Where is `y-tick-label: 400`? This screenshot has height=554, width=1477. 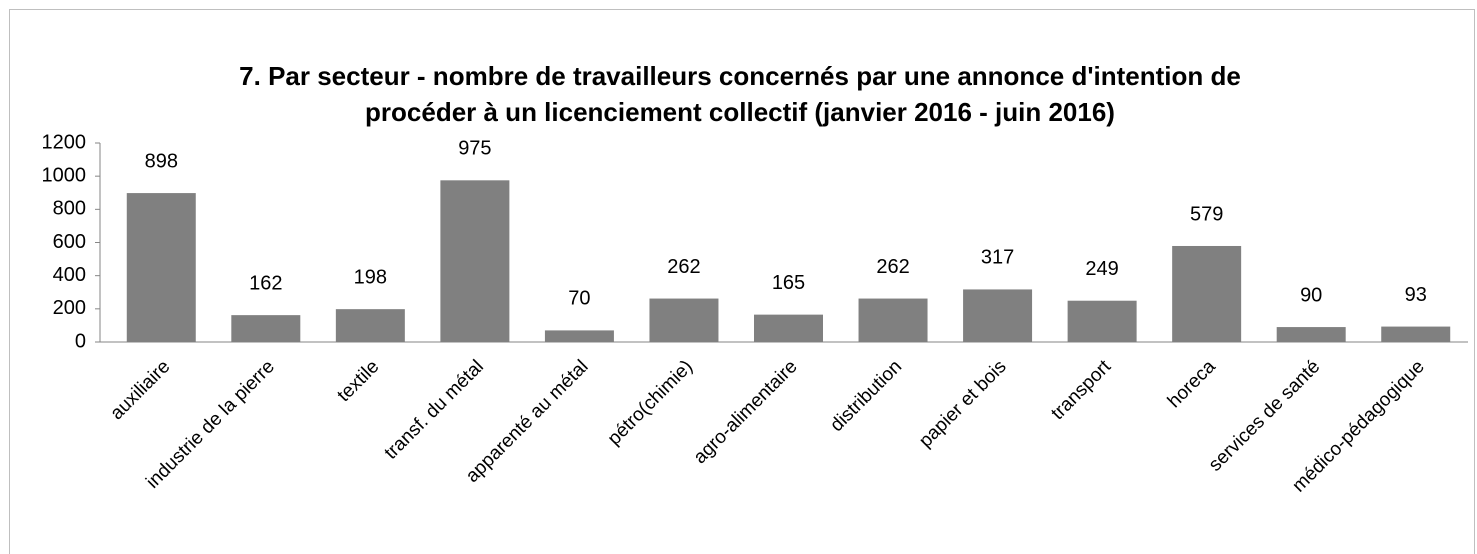 y-tick-label: 400 is located at coordinates (69, 275).